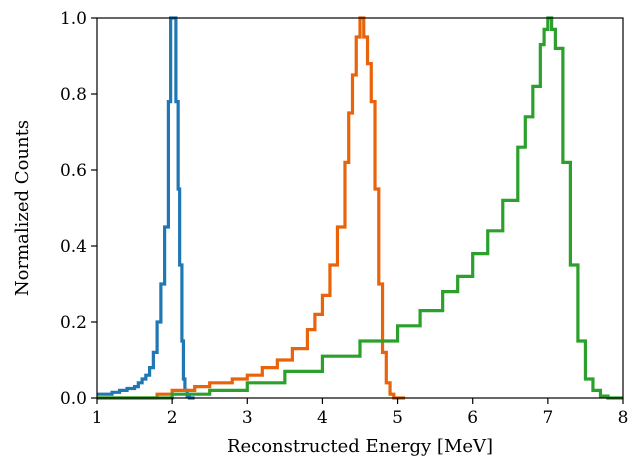  I want to click on x-tick-label: 5, so click(397, 418).